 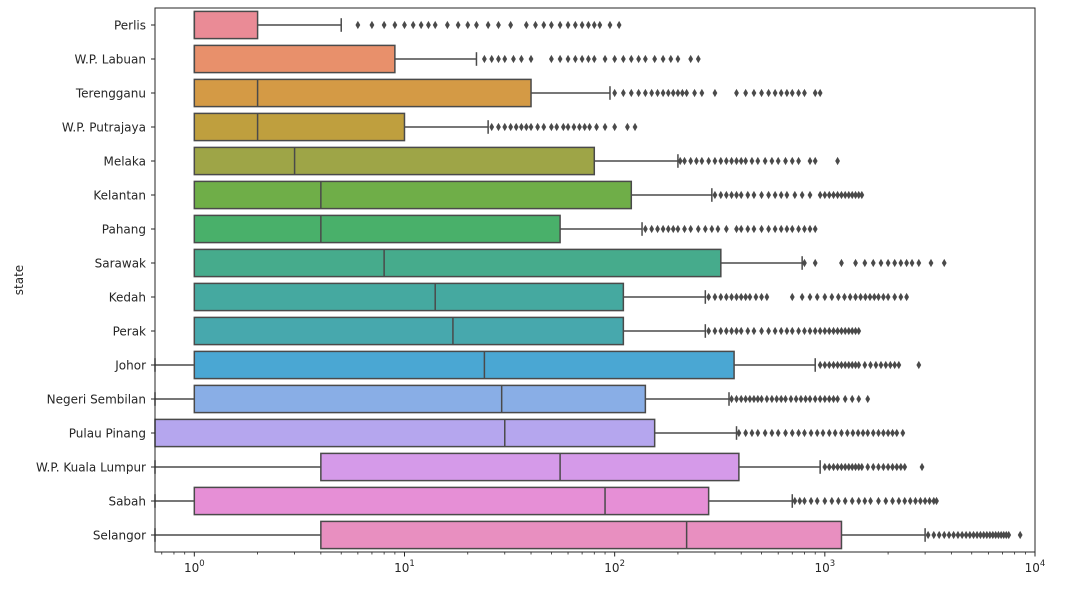 What do you see at coordinates (124, 230) in the screenshot?
I see `y-tick-label: Pahang` at bounding box center [124, 230].